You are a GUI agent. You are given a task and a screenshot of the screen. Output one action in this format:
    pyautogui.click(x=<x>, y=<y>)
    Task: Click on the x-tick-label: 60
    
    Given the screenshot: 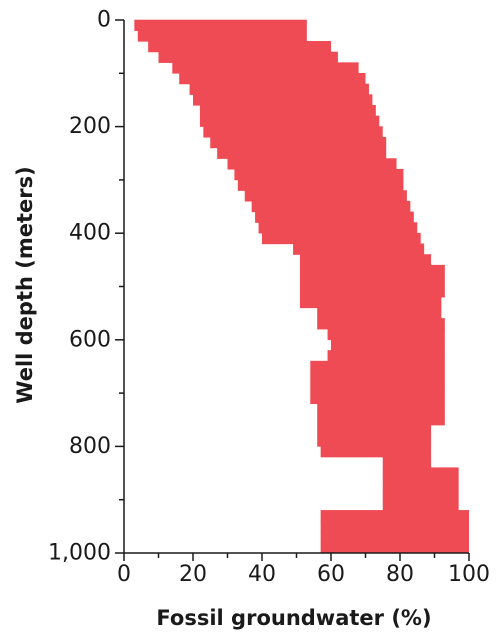 What is the action you would take?
    pyautogui.click(x=331, y=574)
    